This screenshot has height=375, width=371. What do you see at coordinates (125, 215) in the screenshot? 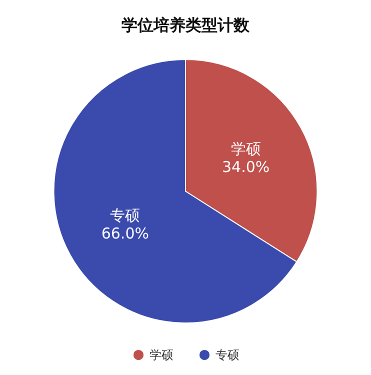
I see `slice-label: 专硕` at bounding box center [125, 215].